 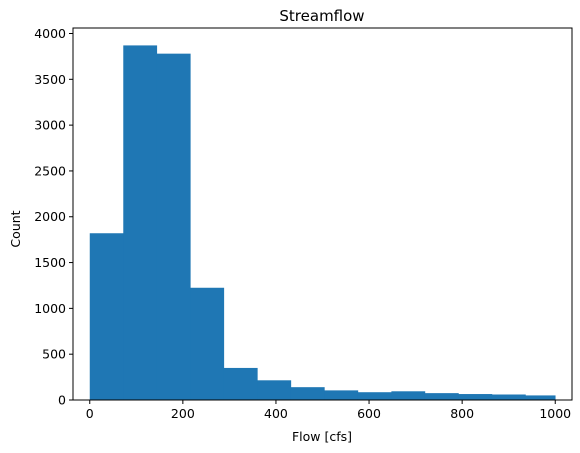 What do you see at coordinates (369, 413) in the screenshot?
I see `x-tick-label: 600` at bounding box center [369, 413].